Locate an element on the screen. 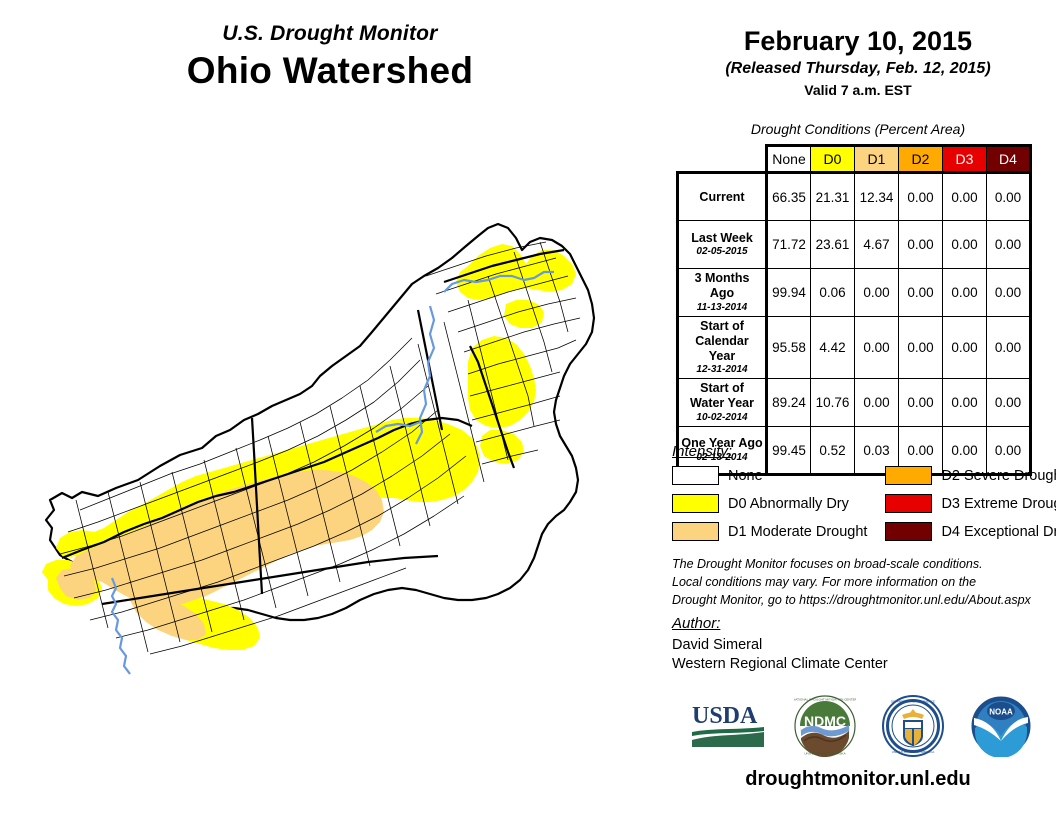 This screenshot has width=1056, height=816. svg-text: UNITED STATES OF AMERICA is located at coordinates (912, 752).